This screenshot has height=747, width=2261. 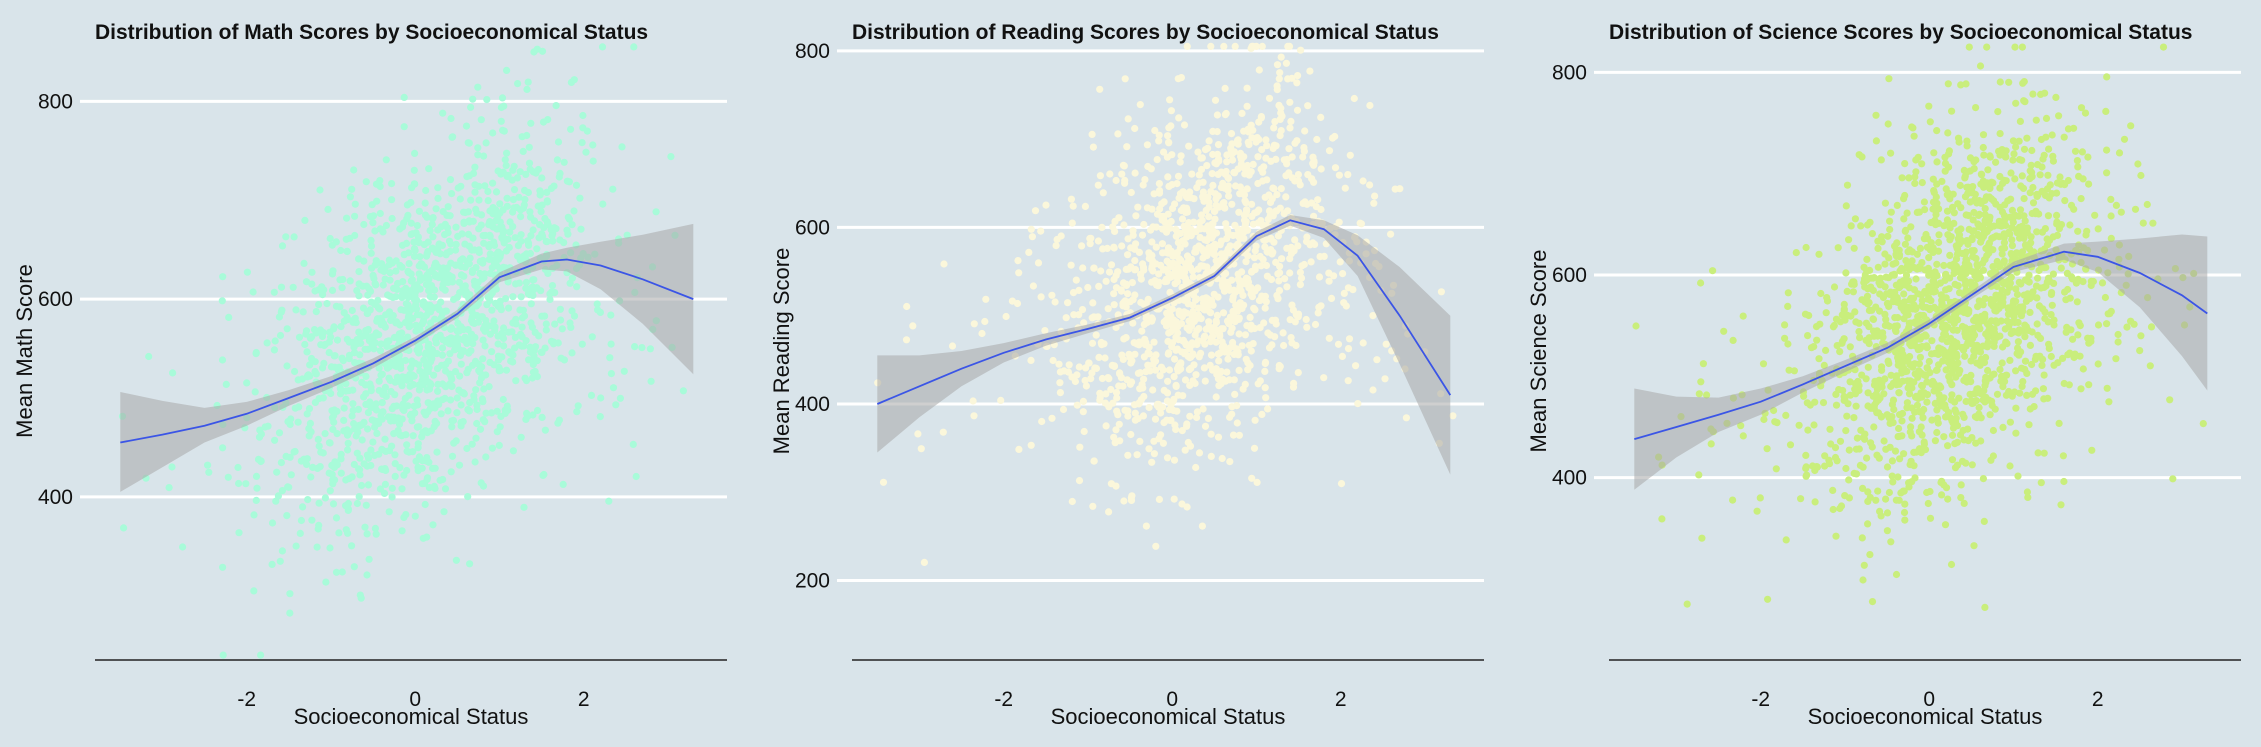 I want to click on science-confidence-band, so click(x=1921, y=362).